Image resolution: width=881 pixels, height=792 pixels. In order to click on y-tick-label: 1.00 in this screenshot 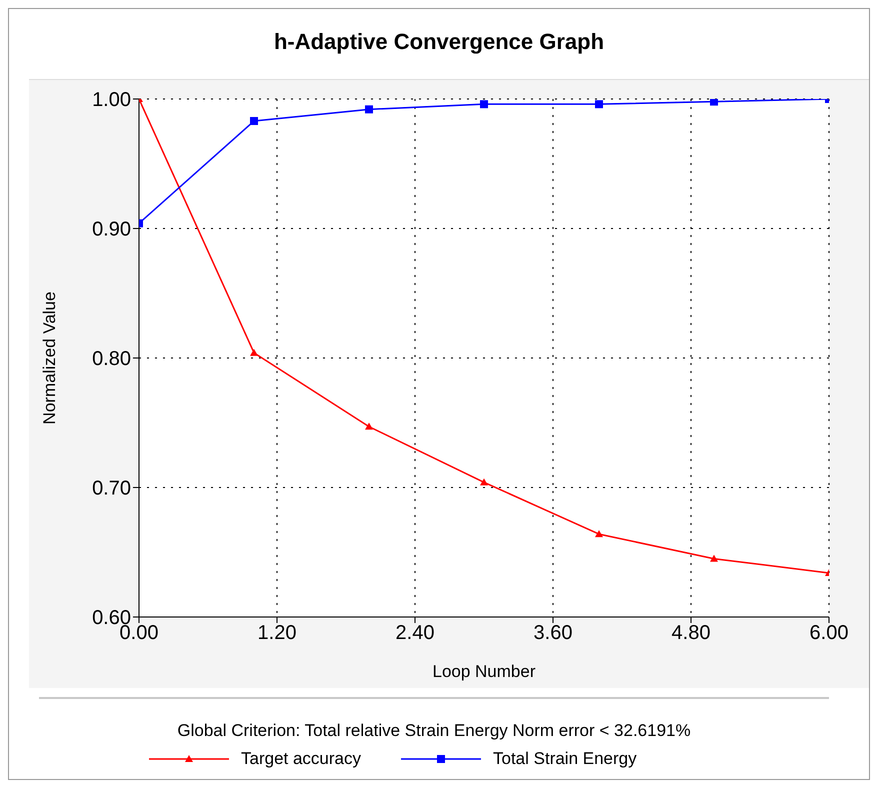, I will do `click(111, 100)`.